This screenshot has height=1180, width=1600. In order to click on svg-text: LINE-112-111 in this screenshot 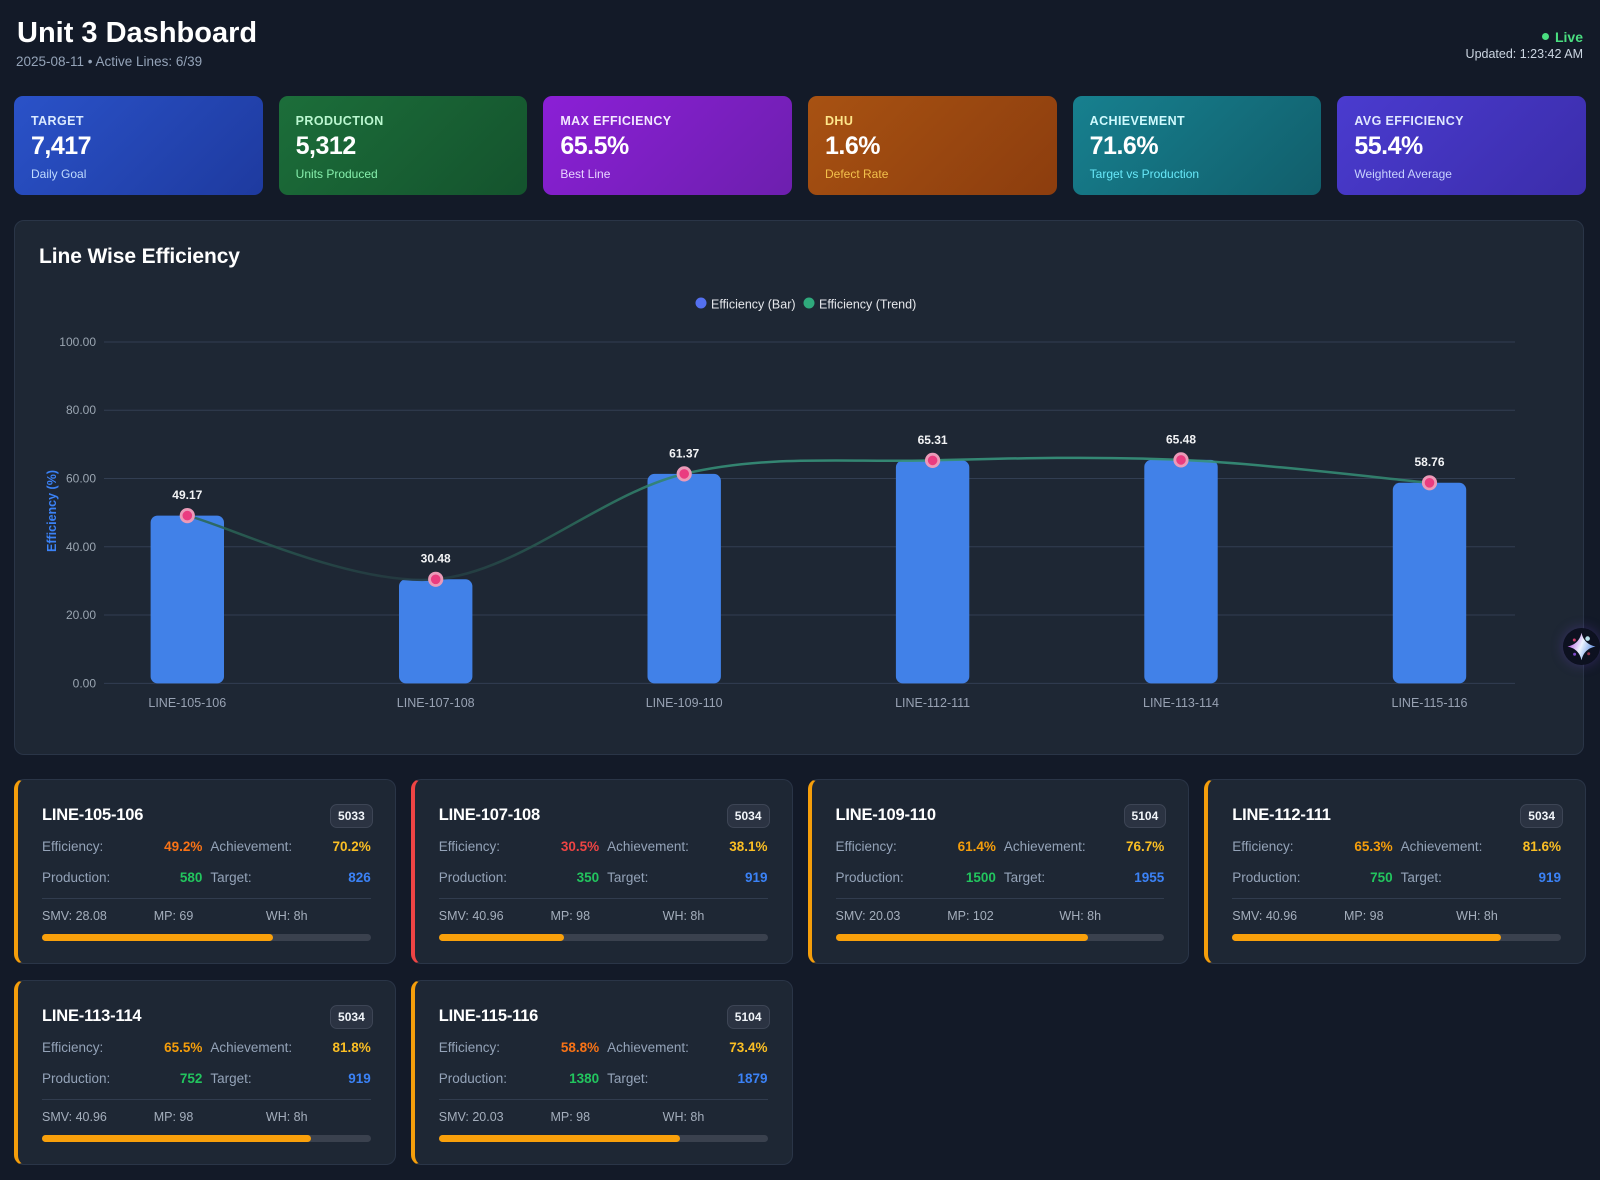, I will do `click(932, 703)`.